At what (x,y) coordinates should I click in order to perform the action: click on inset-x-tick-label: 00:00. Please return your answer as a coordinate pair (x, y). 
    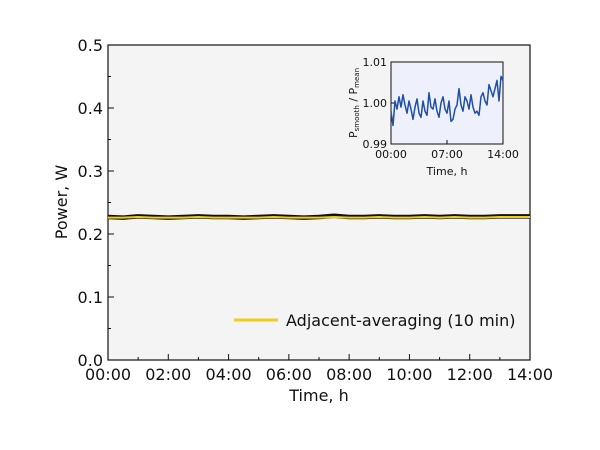
    Looking at the image, I should click on (391, 154).